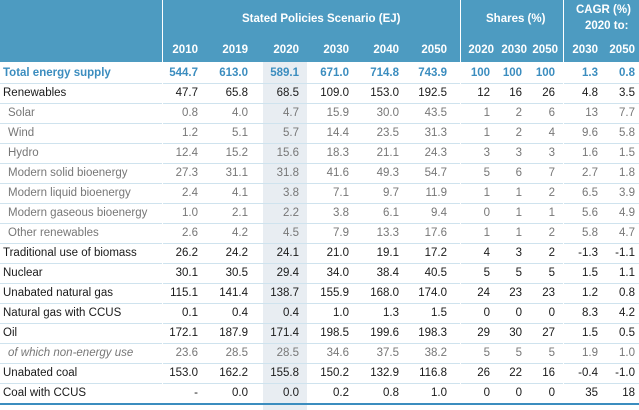 Image resolution: width=639 pixels, height=410 pixels. What do you see at coordinates (590, 173) in the screenshot?
I see `cagr-cell: 2.7` at bounding box center [590, 173].